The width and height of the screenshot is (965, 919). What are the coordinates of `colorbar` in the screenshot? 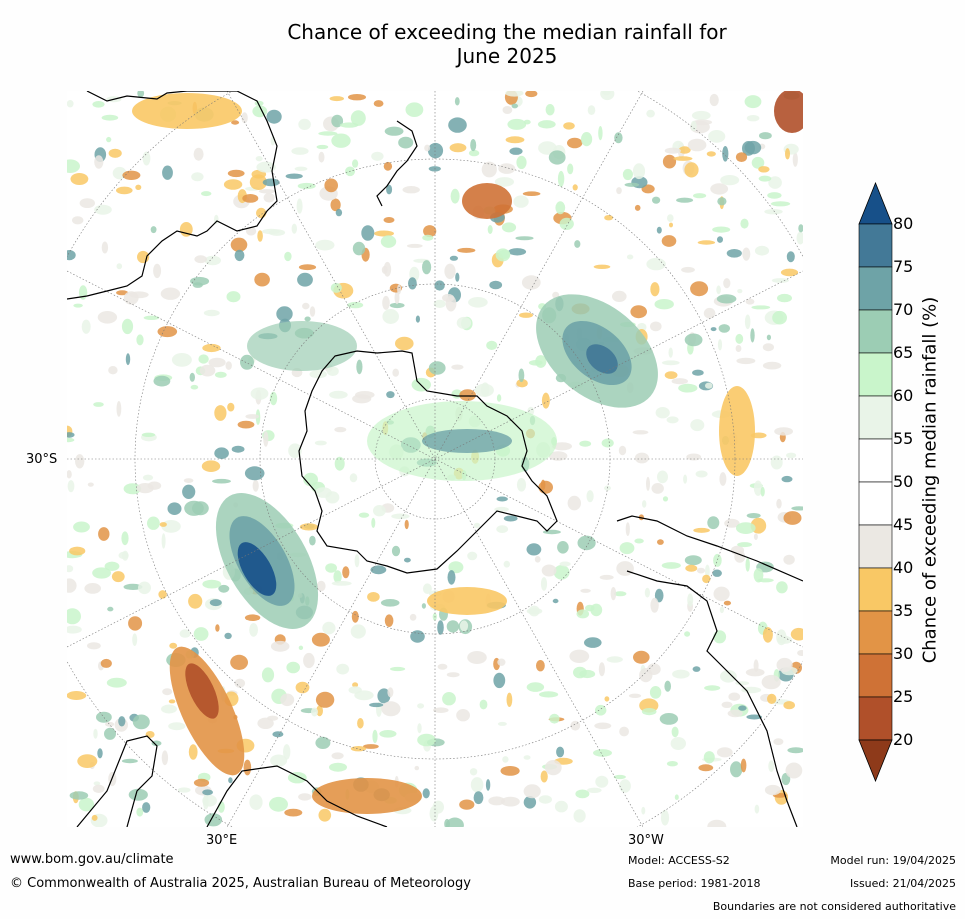 It's located at (878, 483).